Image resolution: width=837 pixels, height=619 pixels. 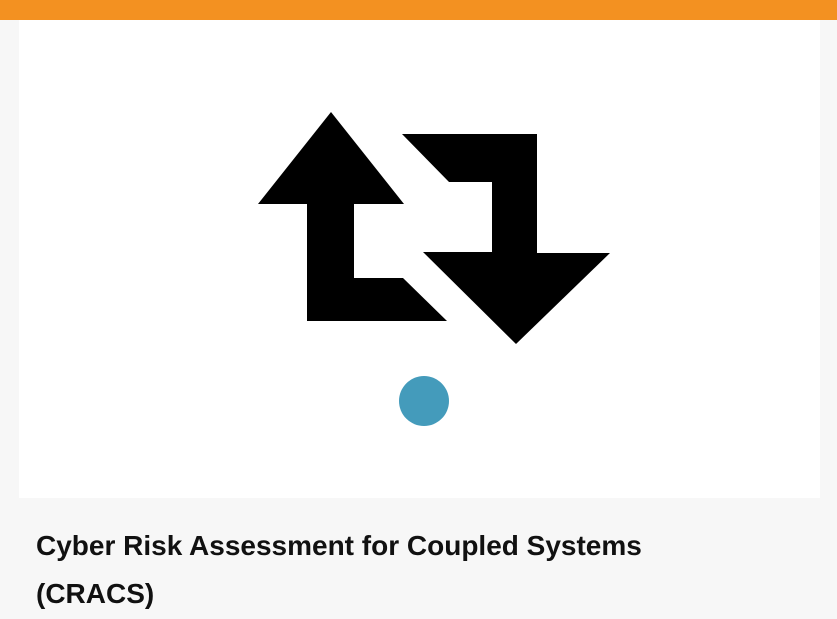 What do you see at coordinates (424, 401) in the screenshot?
I see `status-dot-icon` at bounding box center [424, 401].